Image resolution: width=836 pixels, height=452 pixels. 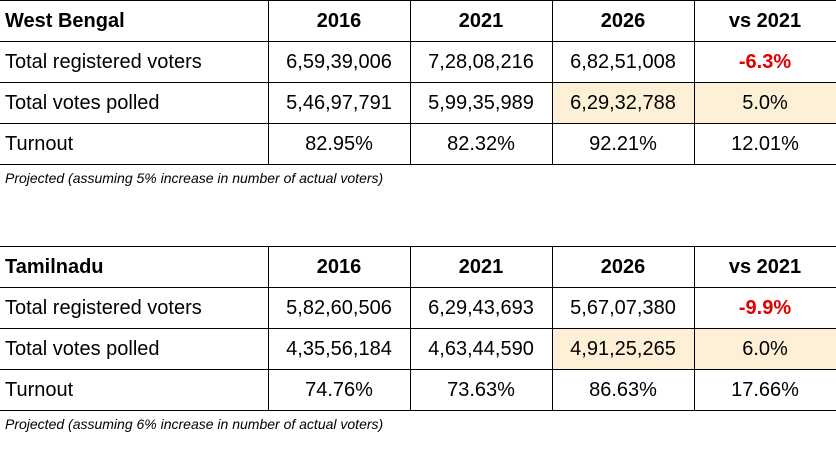 I want to click on state-name: Tamilnadu, so click(x=134, y=267).